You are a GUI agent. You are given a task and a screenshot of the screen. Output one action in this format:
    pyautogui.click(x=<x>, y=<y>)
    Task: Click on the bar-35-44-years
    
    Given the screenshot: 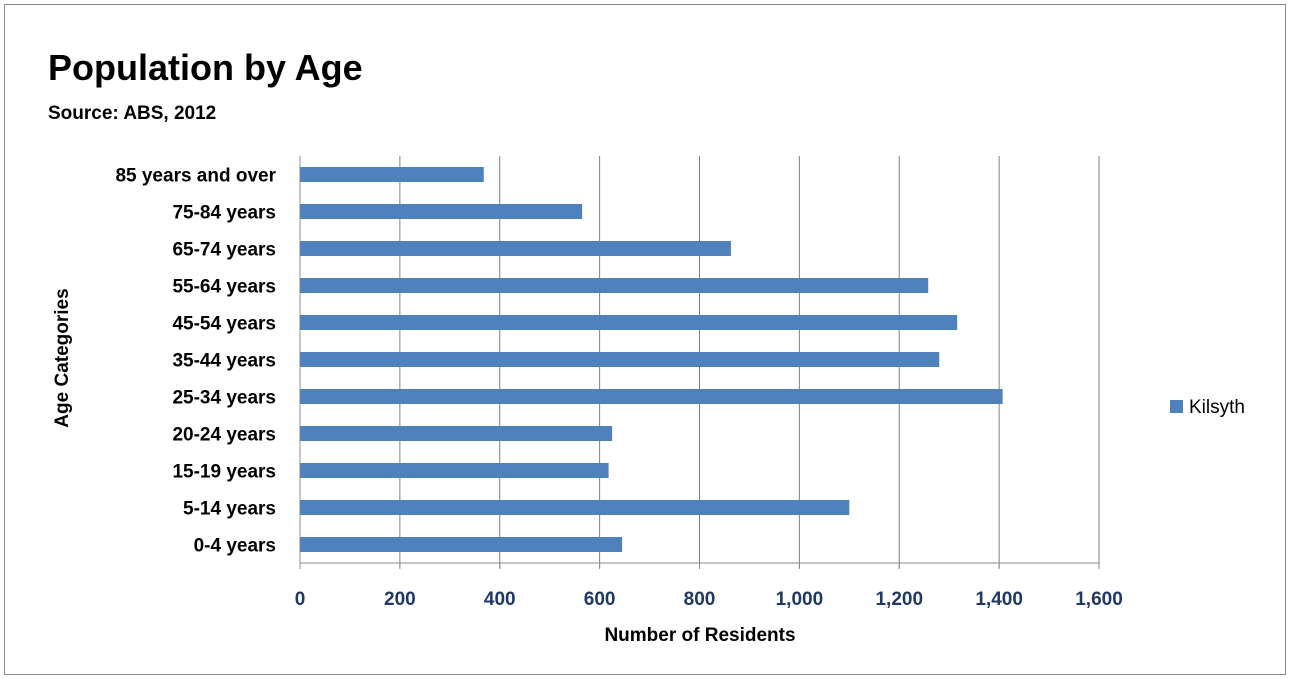 What is the action you would take?
    pyautogui.click(x=620, y=359)
    